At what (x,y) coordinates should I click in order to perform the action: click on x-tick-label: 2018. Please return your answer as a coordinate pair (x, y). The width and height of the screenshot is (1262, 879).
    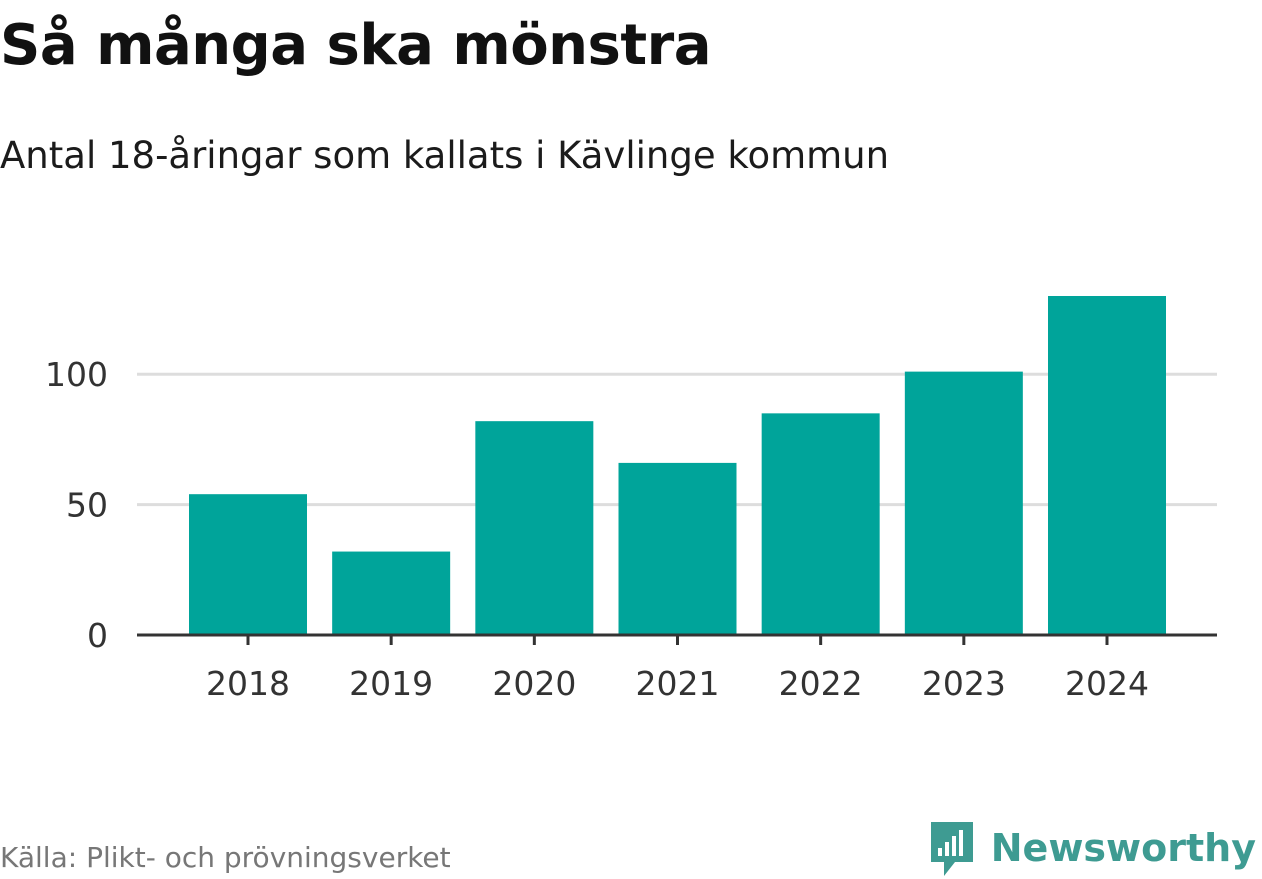
    Looking at the image, I should click on (248, 683).